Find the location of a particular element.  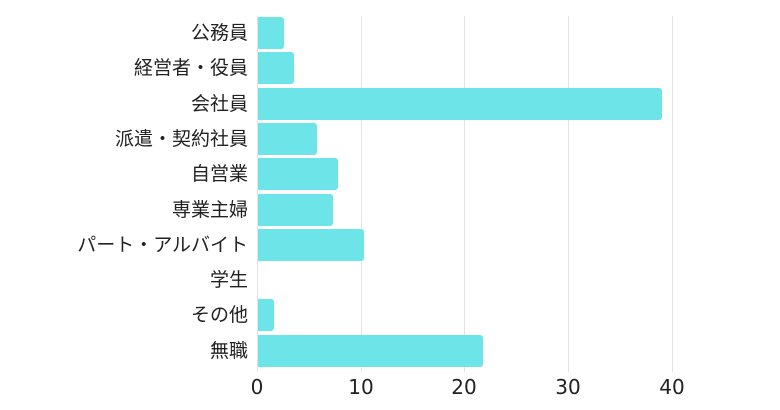

category-label: 派遣・契約社員 is located at coordinates (181, 138).